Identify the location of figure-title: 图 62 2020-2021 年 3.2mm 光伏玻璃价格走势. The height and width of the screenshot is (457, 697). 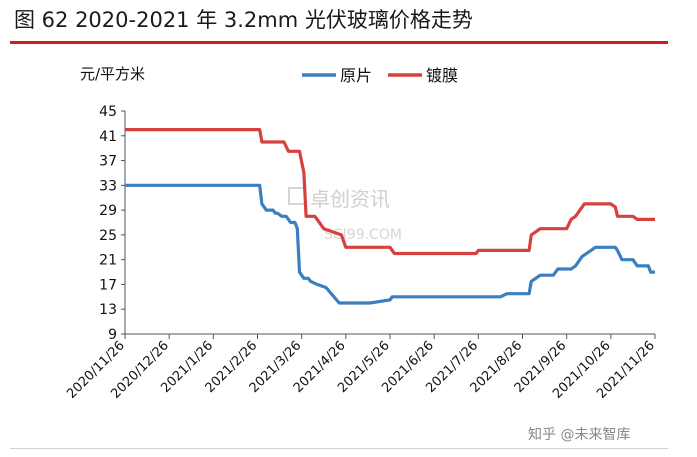
(243, 20).